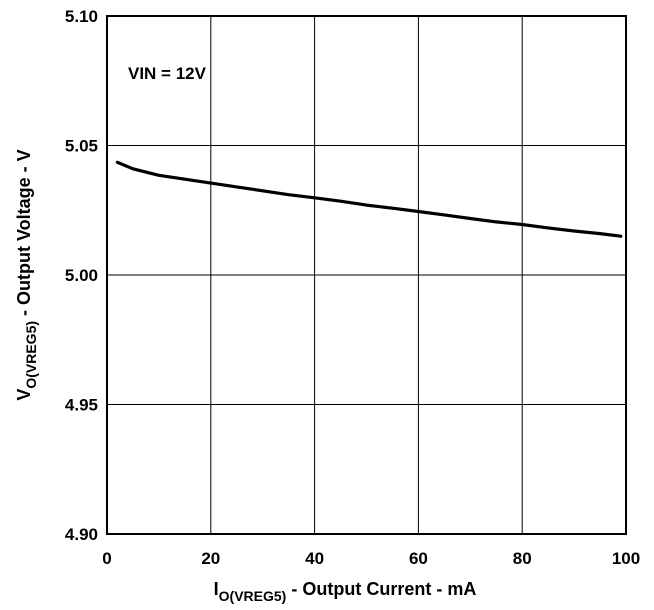  Describe the element at coordinates (31, 355) in the screenshot. I see `y-axis-label-subscript: O(VREG5)` at that location.